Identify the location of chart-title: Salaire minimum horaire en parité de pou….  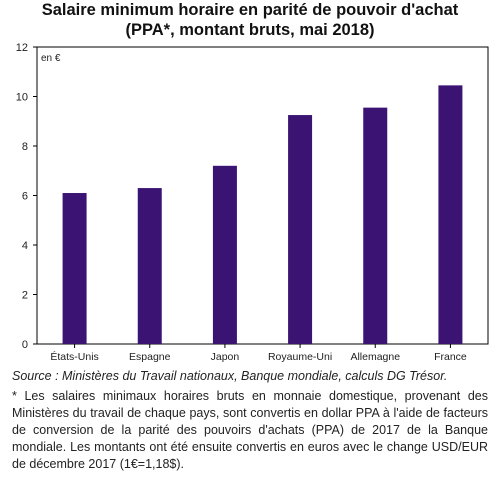
(250, 10).